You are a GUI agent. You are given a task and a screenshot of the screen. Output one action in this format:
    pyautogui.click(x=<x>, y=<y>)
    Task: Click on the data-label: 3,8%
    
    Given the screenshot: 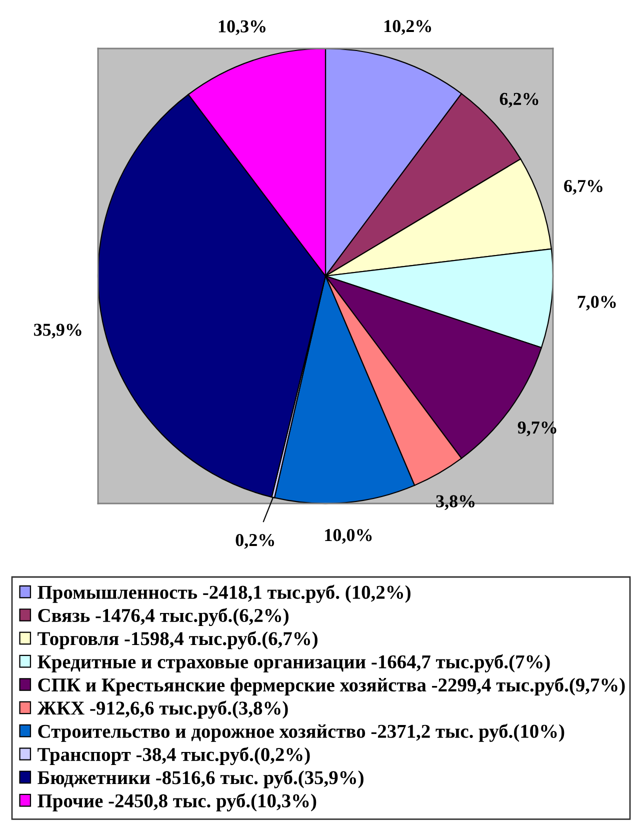 What is the action you would take?
    pyautogui.click(x=455, y=502)
    